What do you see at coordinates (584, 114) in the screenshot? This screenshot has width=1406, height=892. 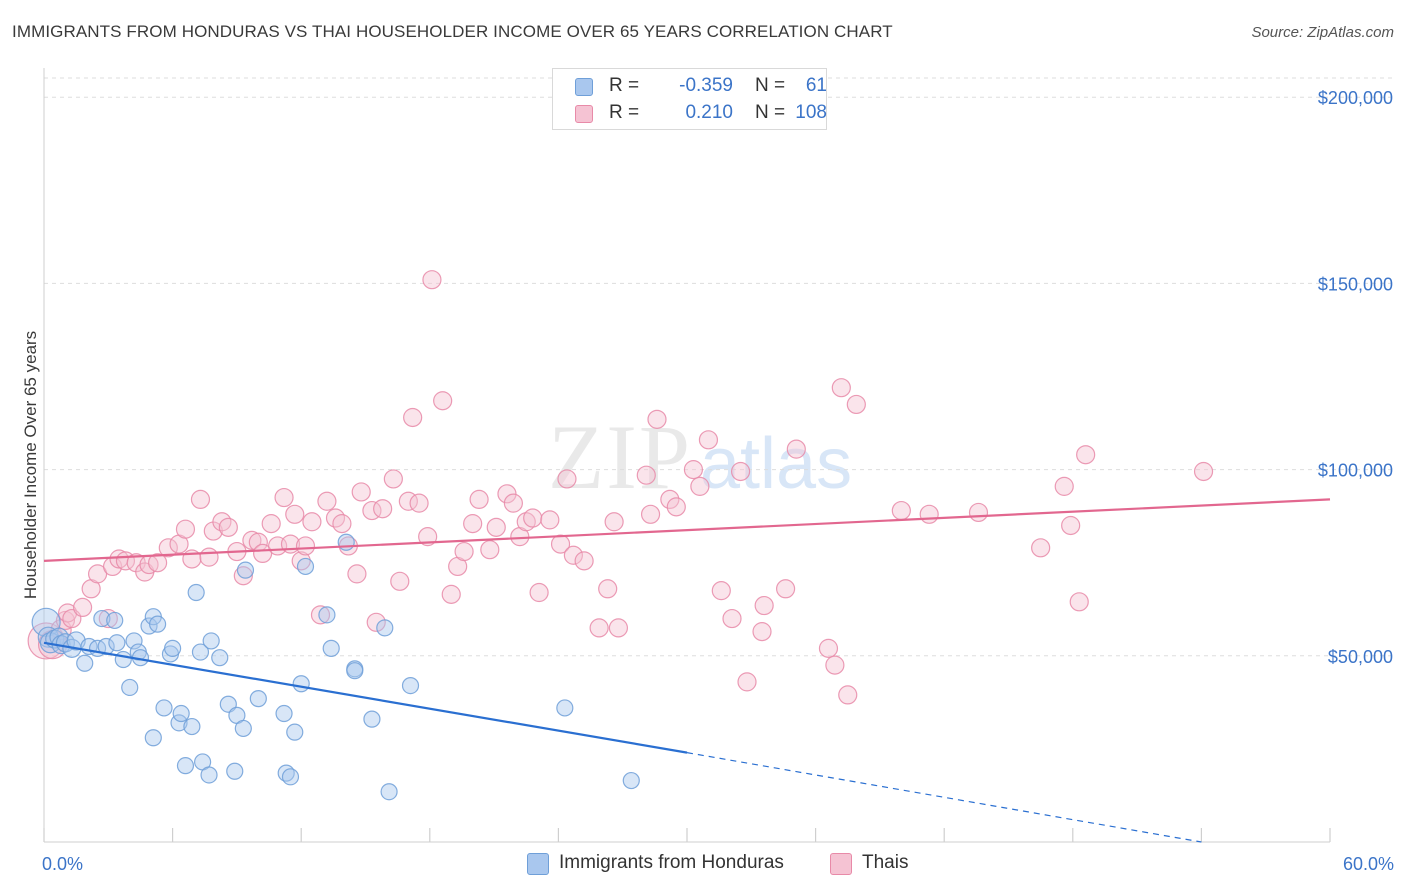 I see `legend-swatch-thais` at bounding box center [584, 114].